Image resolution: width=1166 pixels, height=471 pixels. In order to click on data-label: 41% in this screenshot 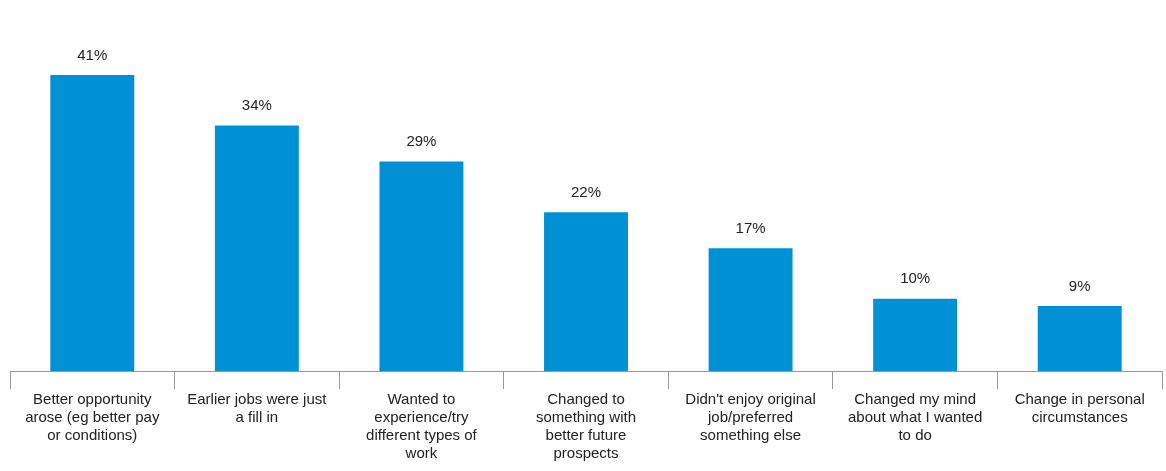, I will do `click(92, 54)`.